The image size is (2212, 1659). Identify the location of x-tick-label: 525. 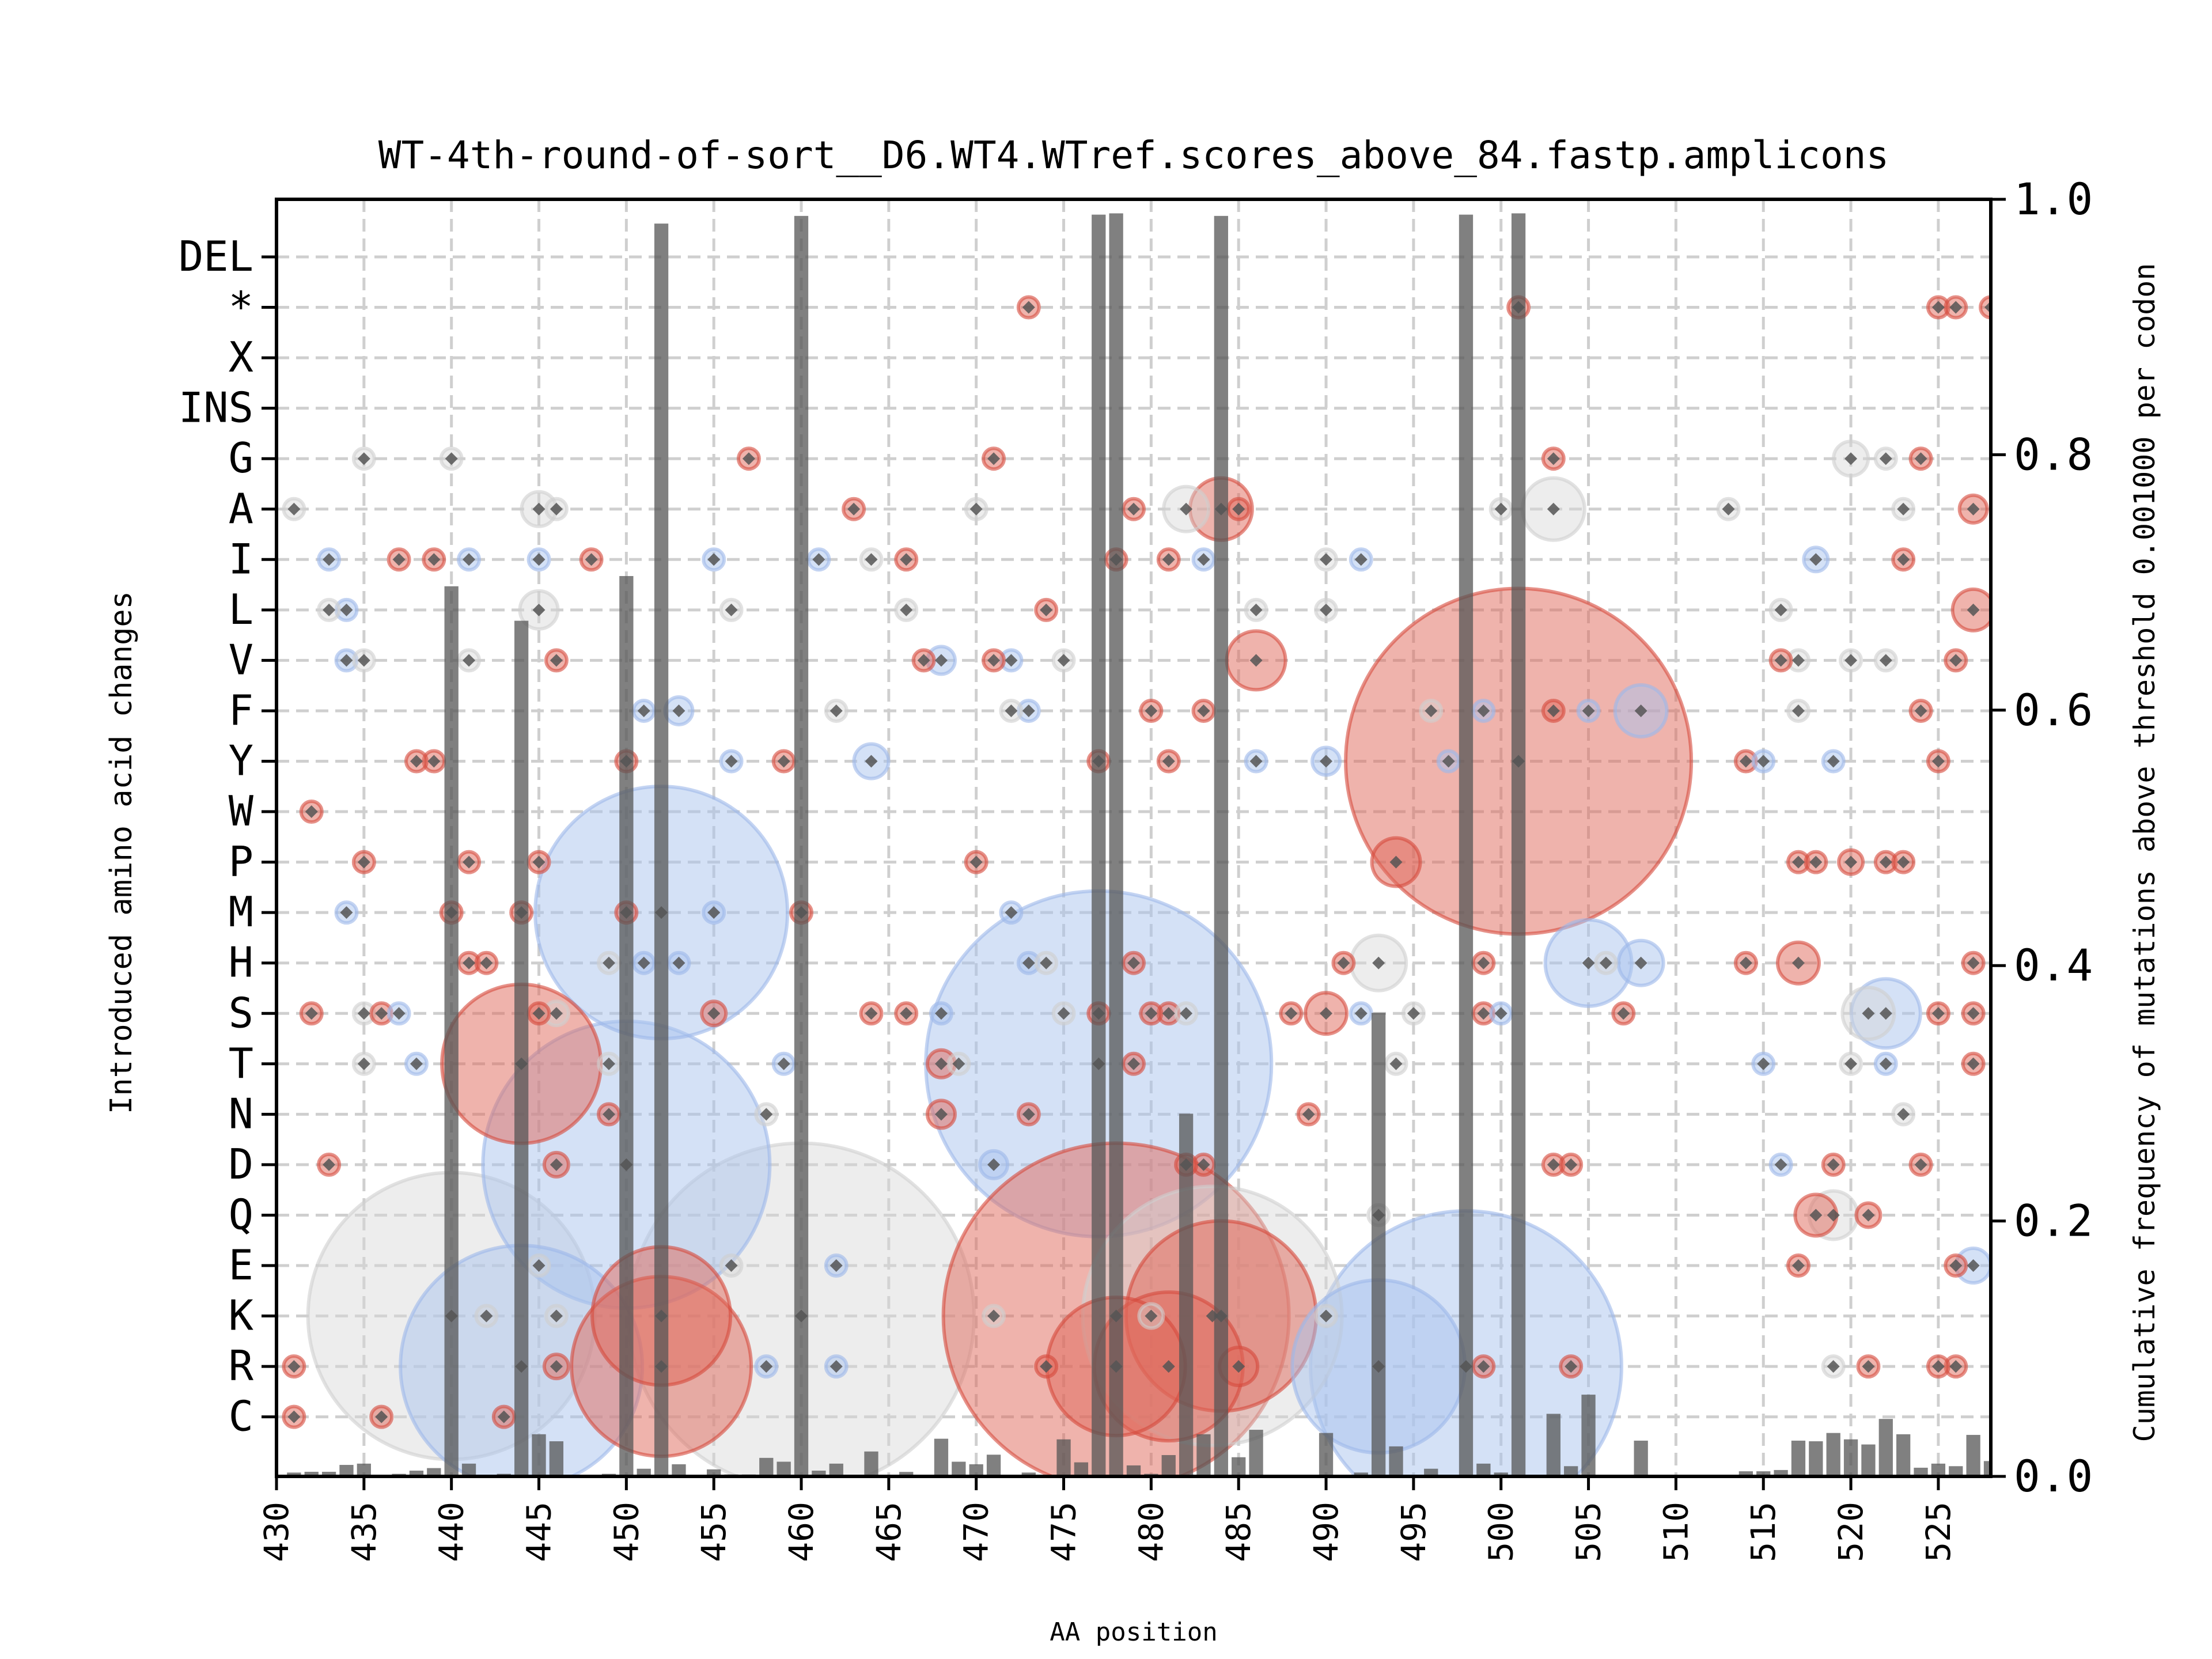
(1938, 1532).